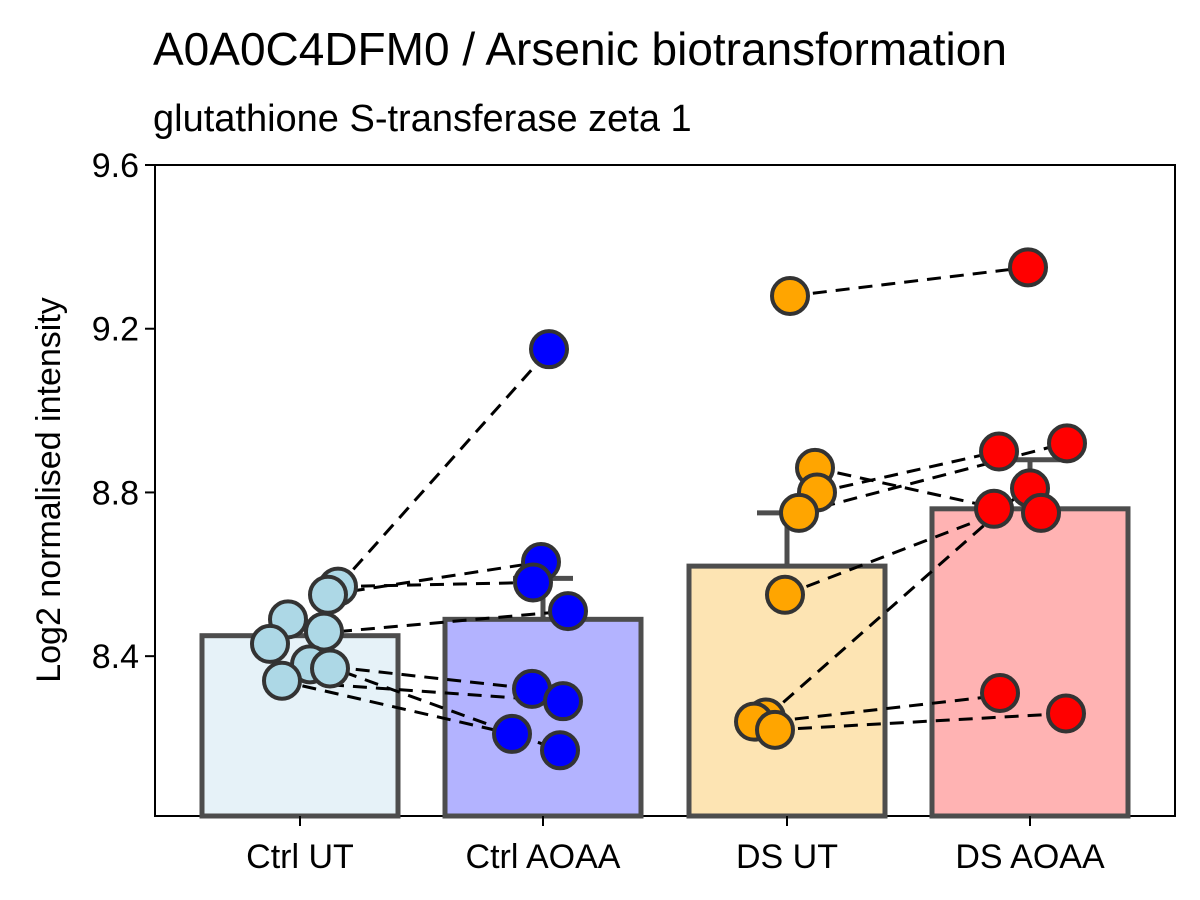 The width and height of the screenshot is (1200, 900). What do you see at coordinates (49, 490) in the screenshot?
I see `y-axis-title: Log2 normalised intensity` at bounding box center [49, 490].